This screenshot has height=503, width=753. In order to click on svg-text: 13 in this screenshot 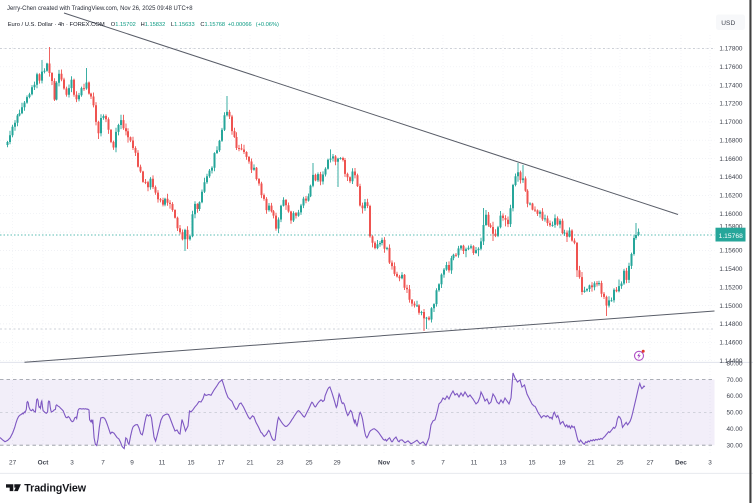, I will do `click(503, 463)`.